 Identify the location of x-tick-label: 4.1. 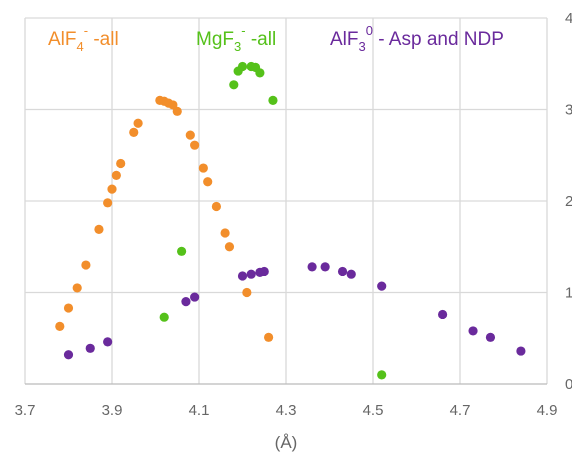
(199, 410).